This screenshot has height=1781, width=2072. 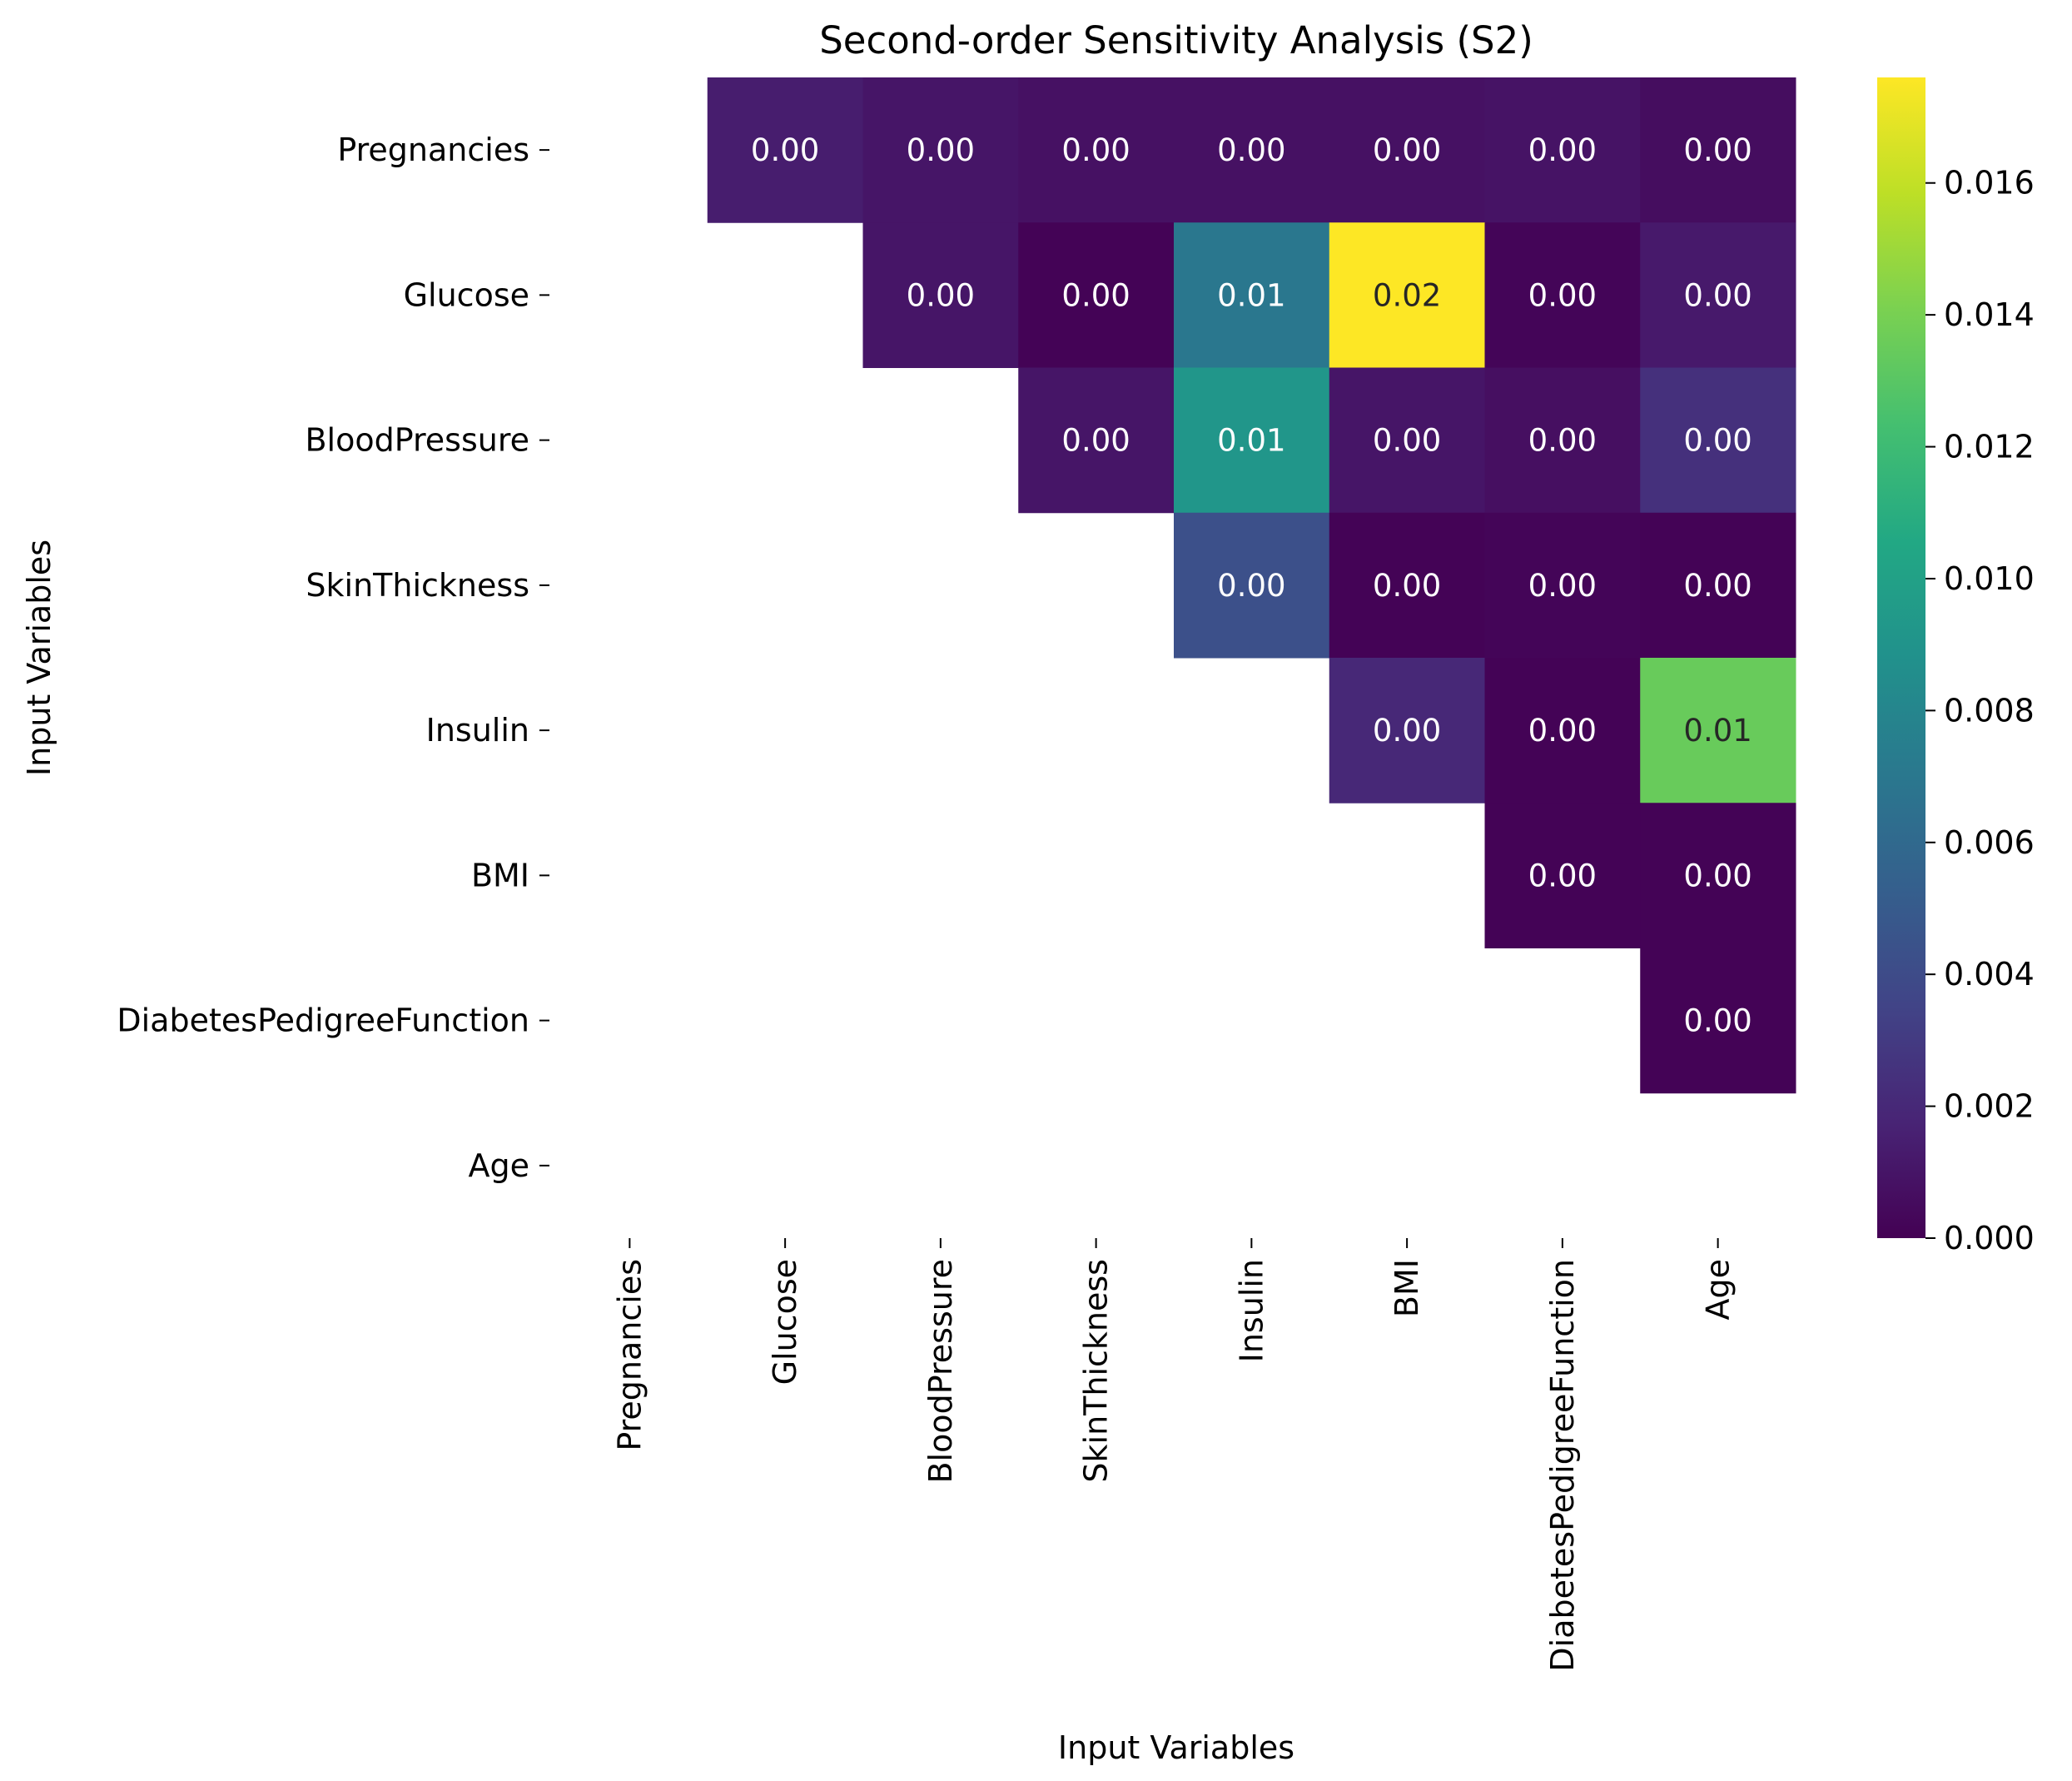 What do you see at coordinates (500, 875) in the screenshot?
I see `y-tick-label: BMI` at bounding box center [500, 875].